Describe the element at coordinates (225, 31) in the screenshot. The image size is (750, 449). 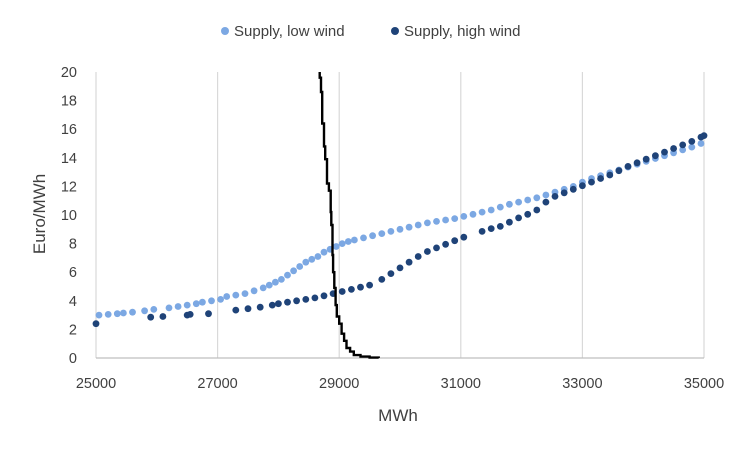
I see `legend-marker-low-wind` at that location.